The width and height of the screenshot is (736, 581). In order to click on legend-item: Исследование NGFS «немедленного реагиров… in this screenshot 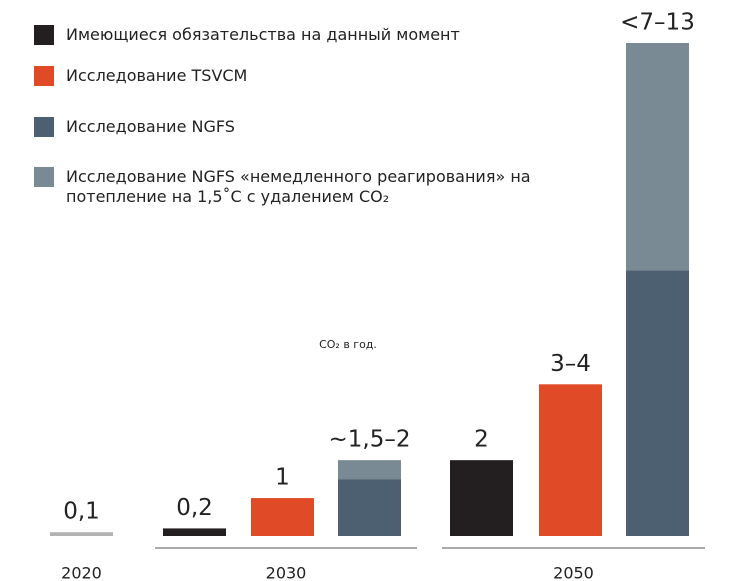, I will do `click(330, 187)`.